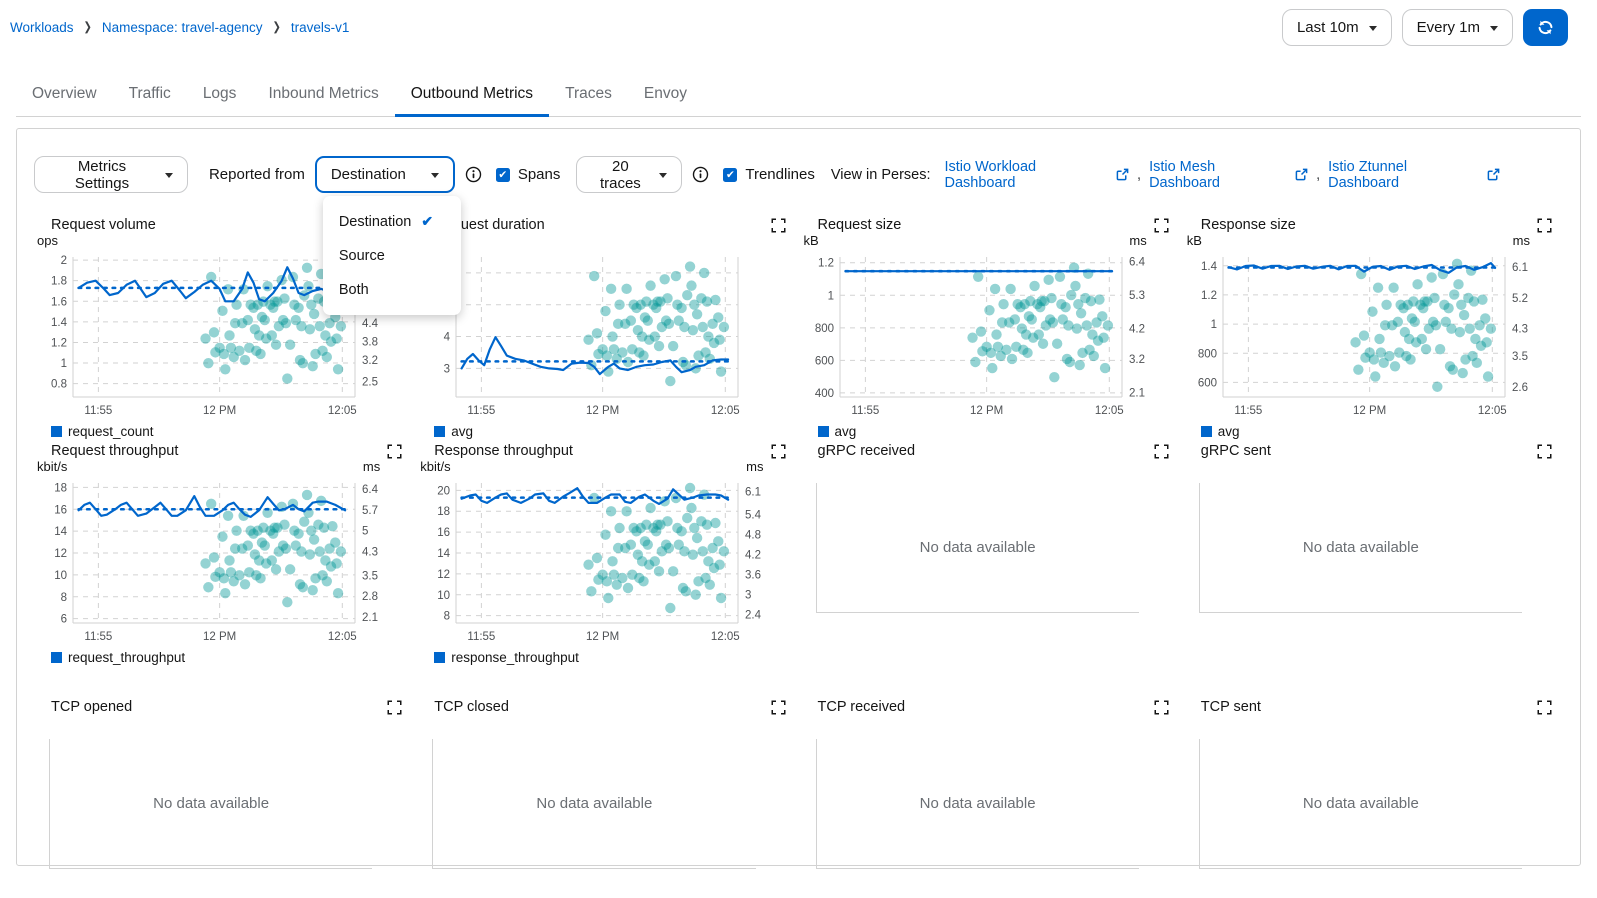  Describe the element at coordinates (384, 174) in the screenshot. I see `reported-from-dropdown: Destination` at that location.